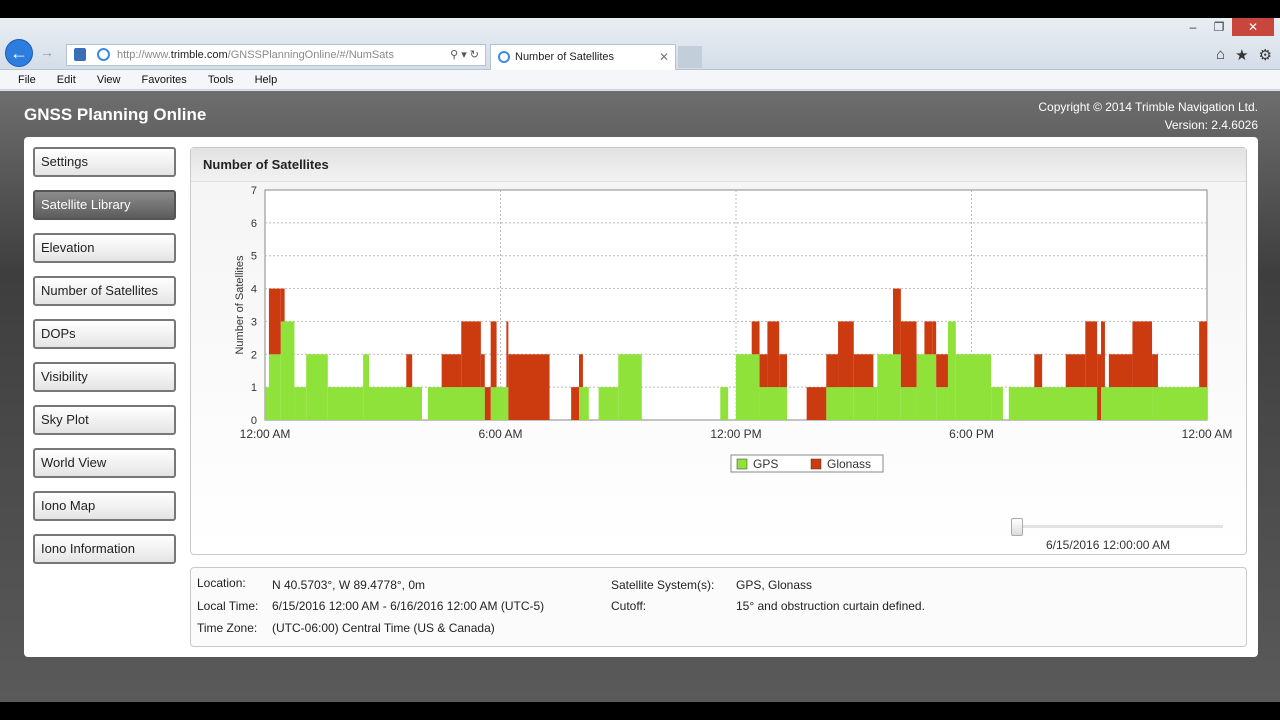 The image size is (1280, 720). Describe the element at coordinates (104, 205) in the screenshot. I see `sidebar-item-satellite-library: Satellite Library` at that location.